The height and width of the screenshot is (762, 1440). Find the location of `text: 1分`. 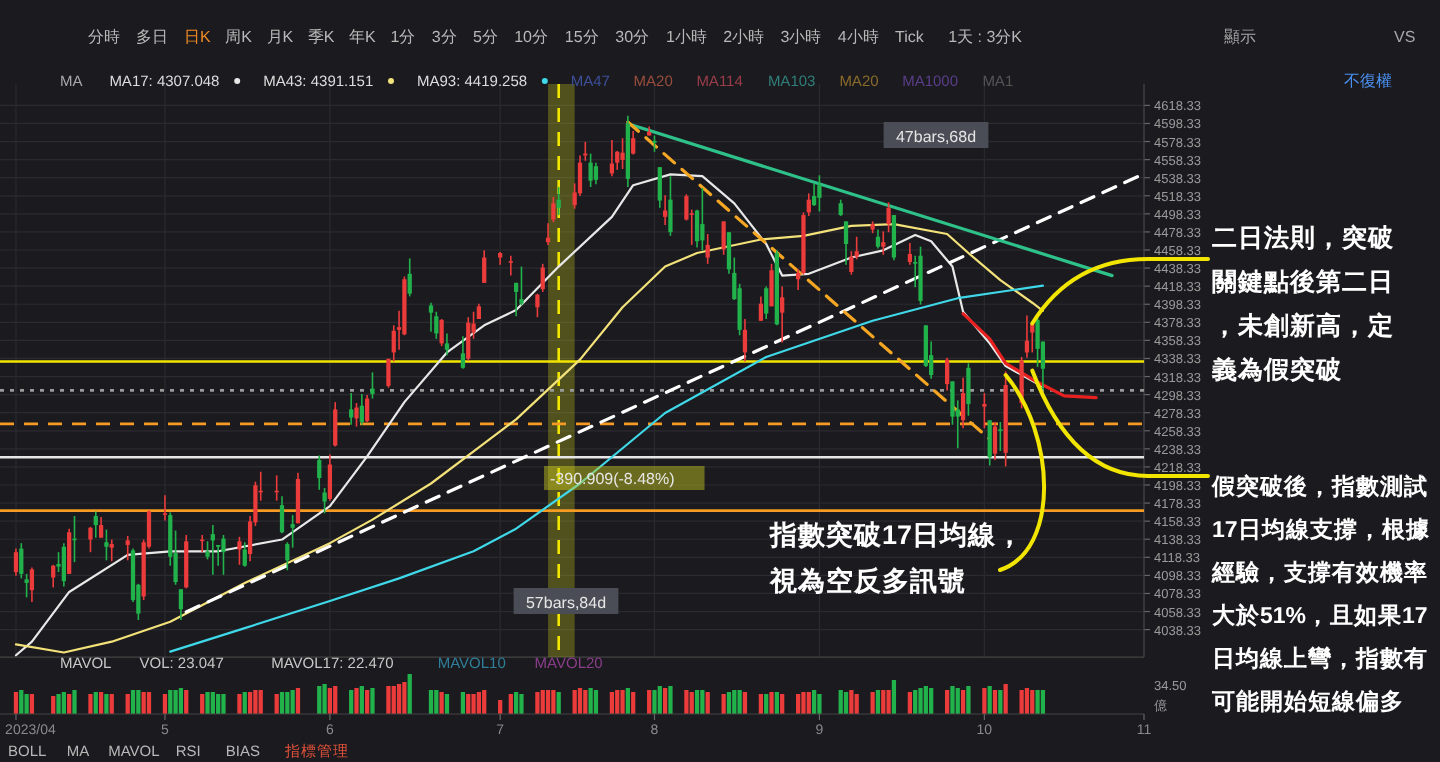

text: 1分 is located at coordinates (403, 37).